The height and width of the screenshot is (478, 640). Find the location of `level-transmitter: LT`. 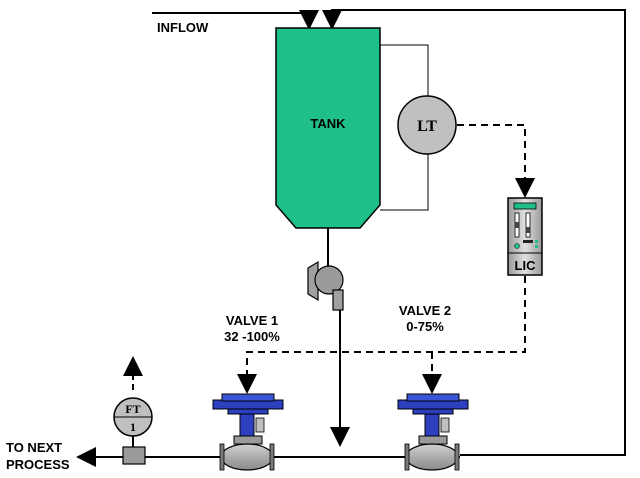

level-transmitter: LT is located at coordinates (427, 125).